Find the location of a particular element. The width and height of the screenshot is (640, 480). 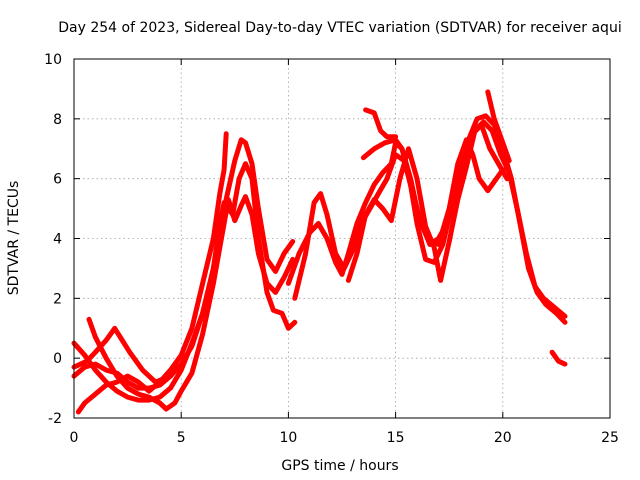

y-axis-label: SDTVAR / TECUs is located at coordinates (14, 238).